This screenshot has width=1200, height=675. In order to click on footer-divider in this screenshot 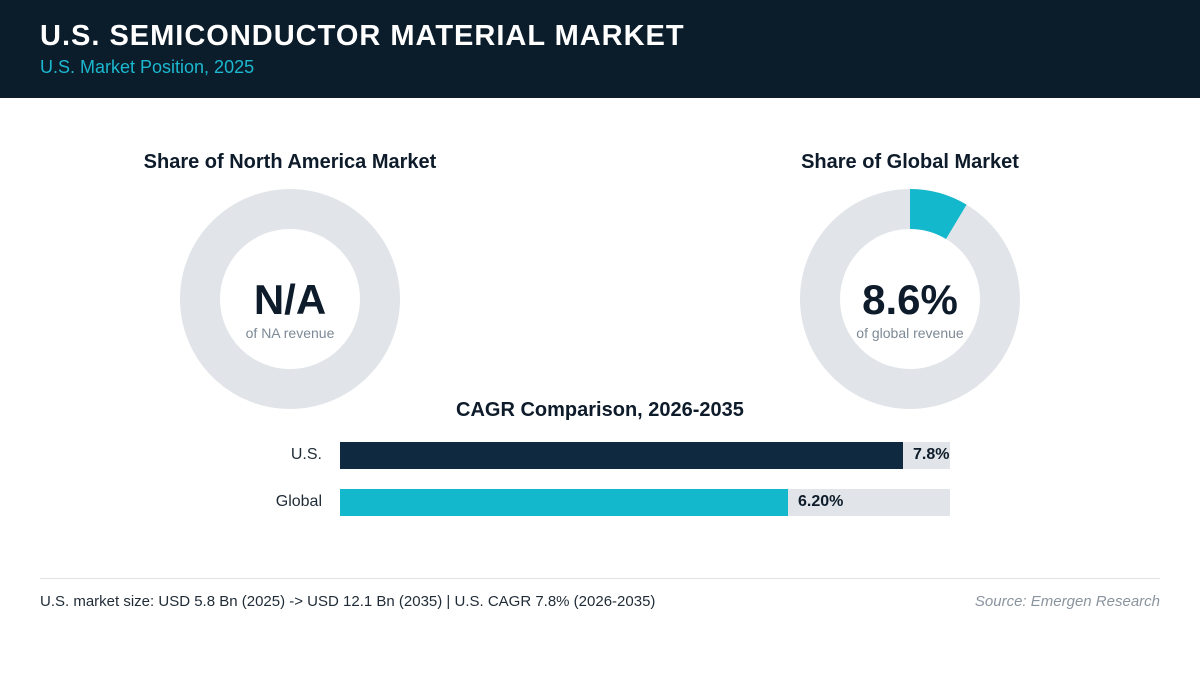, I will do `click(600, 578)`.